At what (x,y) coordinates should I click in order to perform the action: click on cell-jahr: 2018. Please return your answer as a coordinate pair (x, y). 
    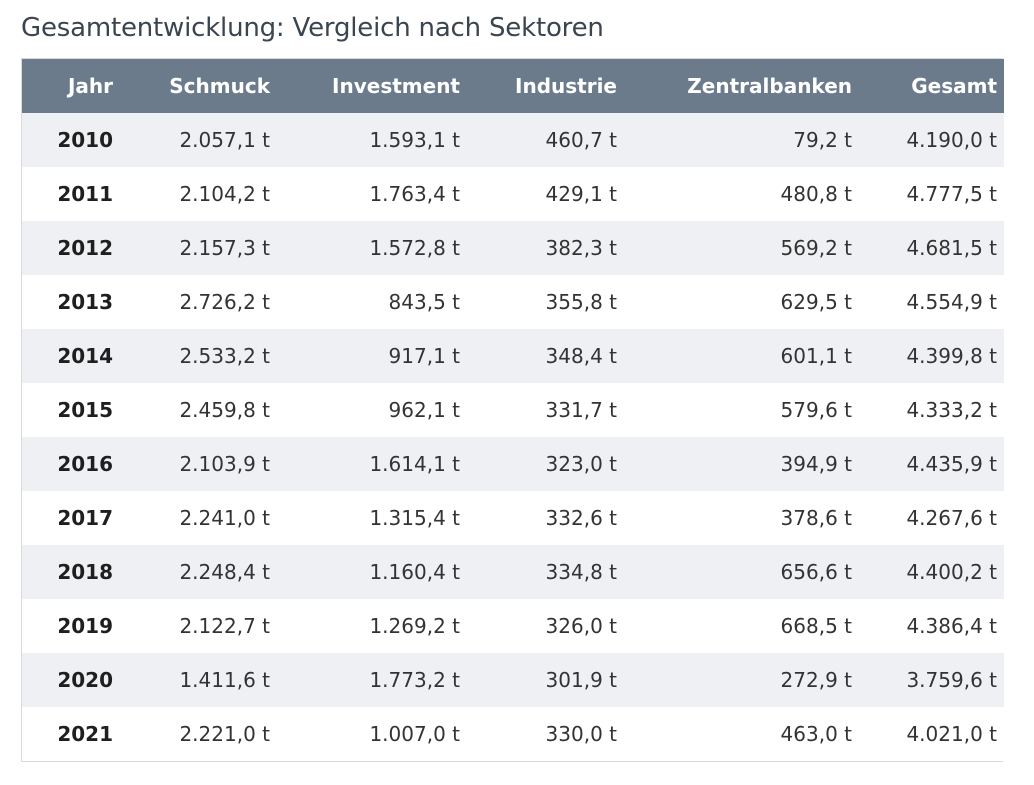
    Looking at the image, I should click on (85, 572).